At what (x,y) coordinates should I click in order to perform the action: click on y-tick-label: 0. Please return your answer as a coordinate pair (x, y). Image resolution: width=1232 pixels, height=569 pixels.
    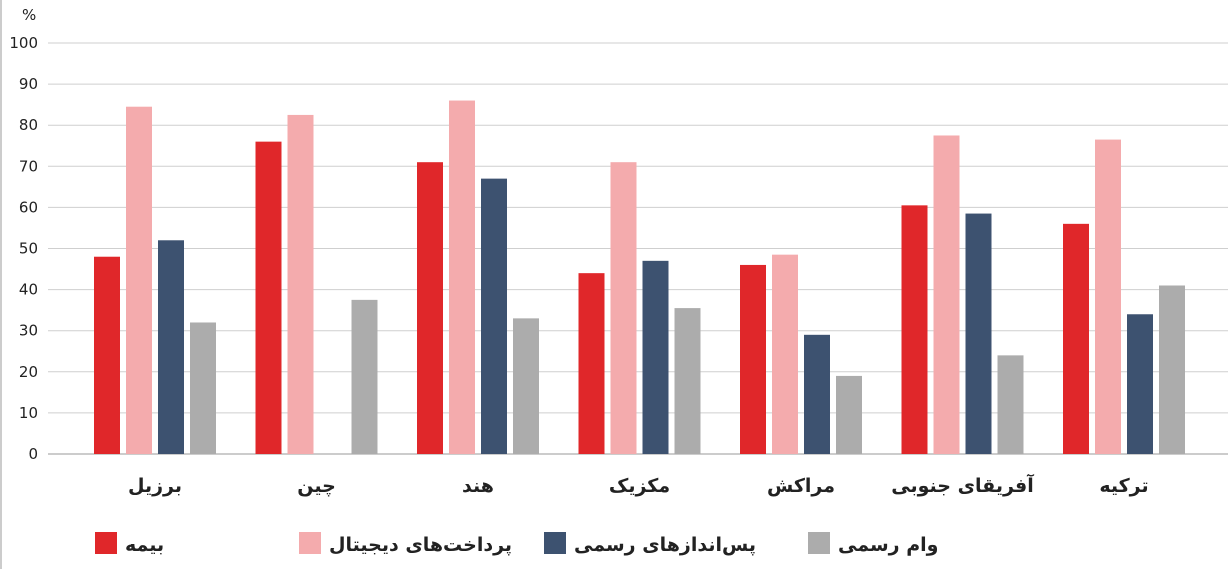
    Looking at the image, I should click on (33, 454).